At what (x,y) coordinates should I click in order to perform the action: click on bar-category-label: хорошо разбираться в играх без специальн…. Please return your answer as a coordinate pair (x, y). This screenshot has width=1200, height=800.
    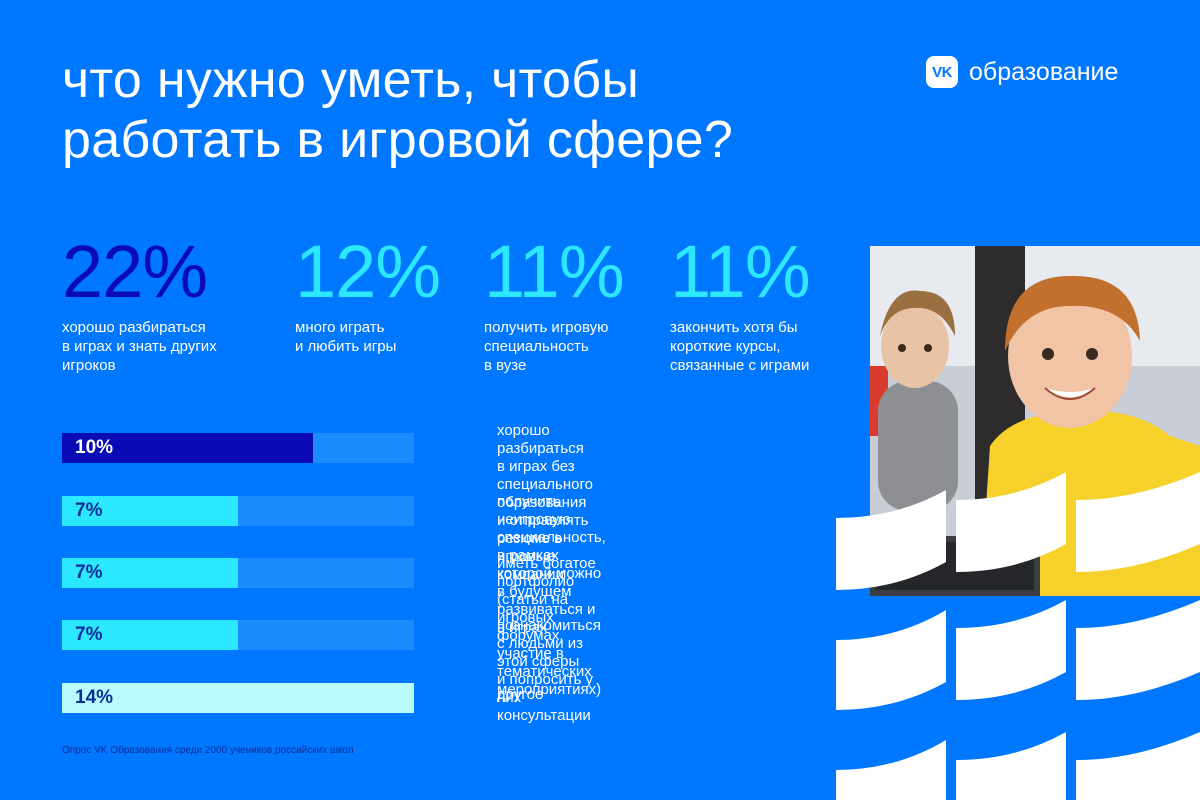
    Looking at the image, I should click on (545, 502).